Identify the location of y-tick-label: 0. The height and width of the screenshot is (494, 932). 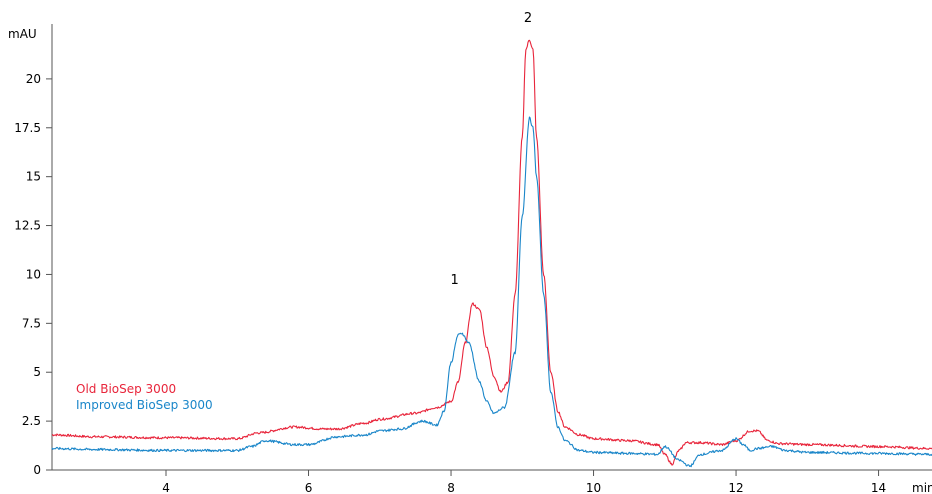
(37, 470).